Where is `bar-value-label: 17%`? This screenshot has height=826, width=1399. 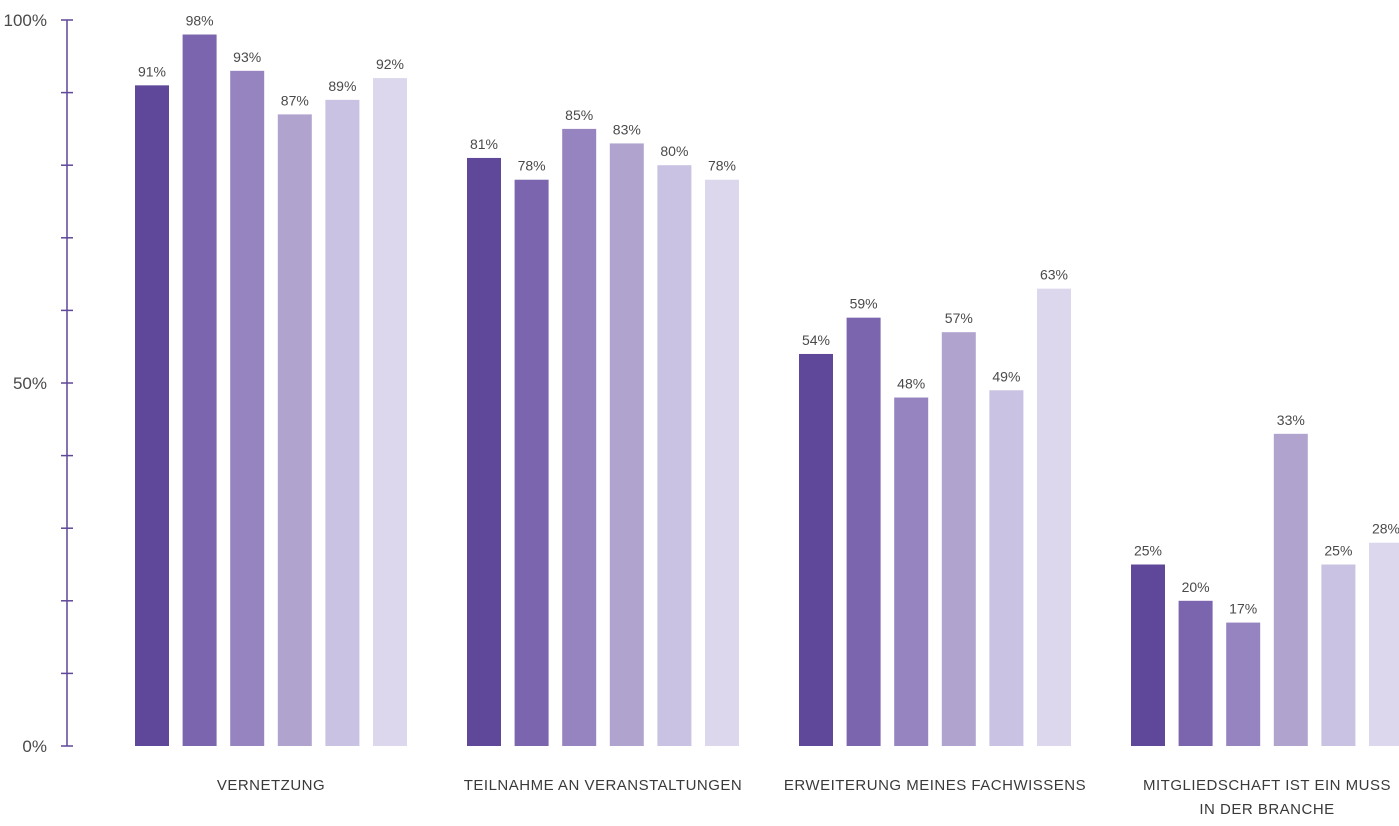 bar-value-label: 17% is located at coordinates (1243, 609).